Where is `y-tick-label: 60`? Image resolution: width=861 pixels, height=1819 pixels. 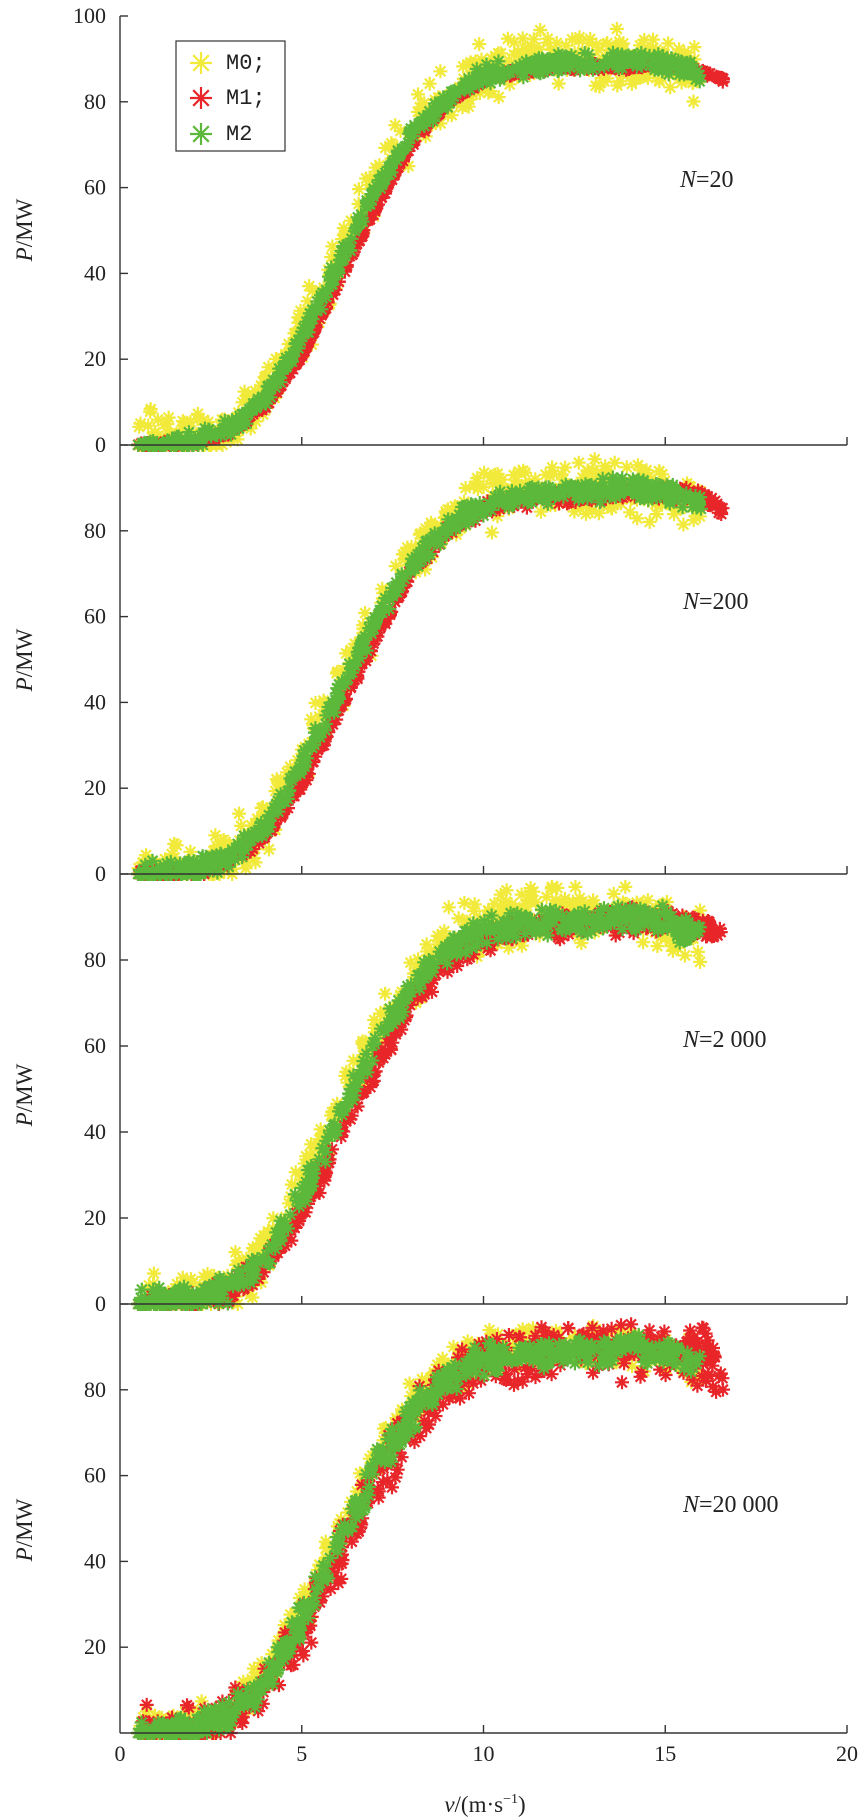
y-tick-label: 60 is located at coordinates (95, 1045).